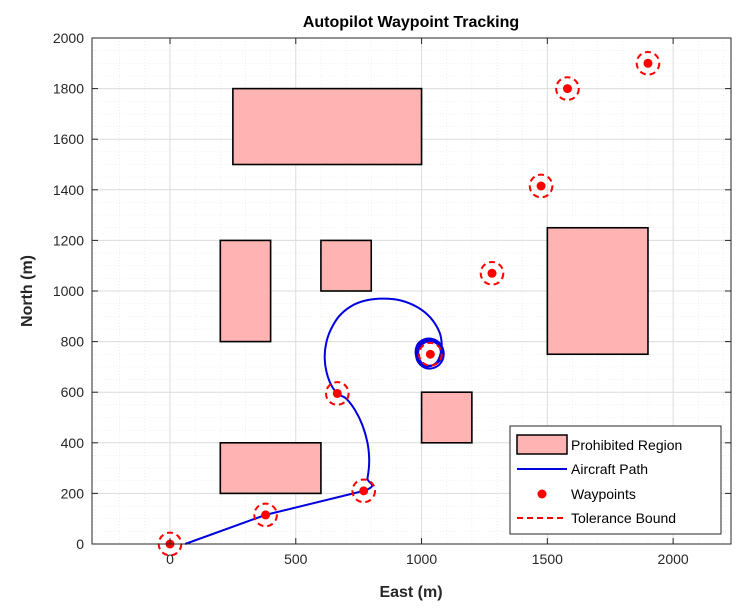 This screenshot has width=750, height=612. I want to click on y-tick-label: 1800, so click(68, 89).